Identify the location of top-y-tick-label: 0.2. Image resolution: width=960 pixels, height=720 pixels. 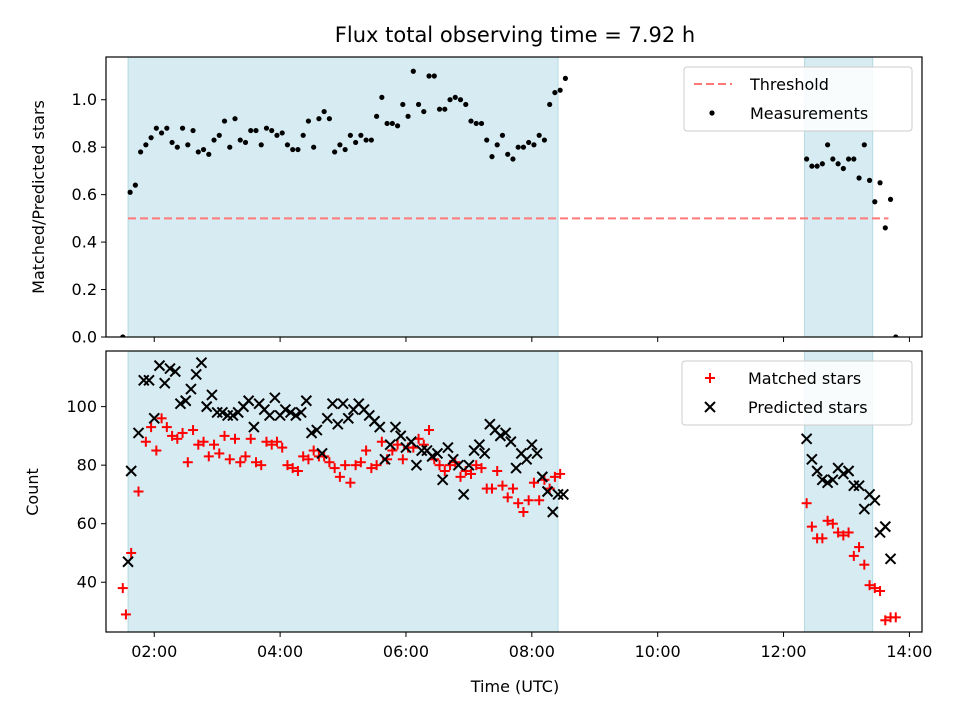
(84, 289).